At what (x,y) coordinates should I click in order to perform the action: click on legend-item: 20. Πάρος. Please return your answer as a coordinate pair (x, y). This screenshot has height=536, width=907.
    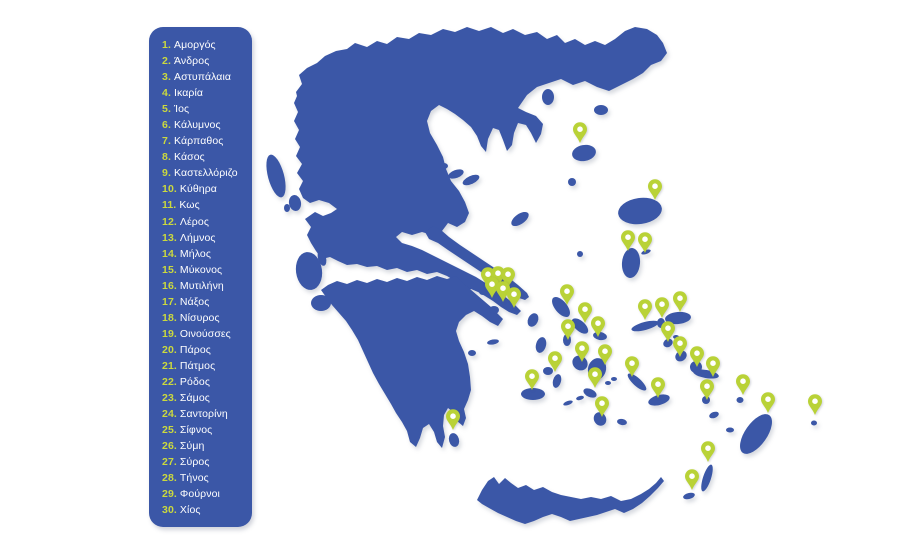
    Looking at the image, I should click on (204, 350).